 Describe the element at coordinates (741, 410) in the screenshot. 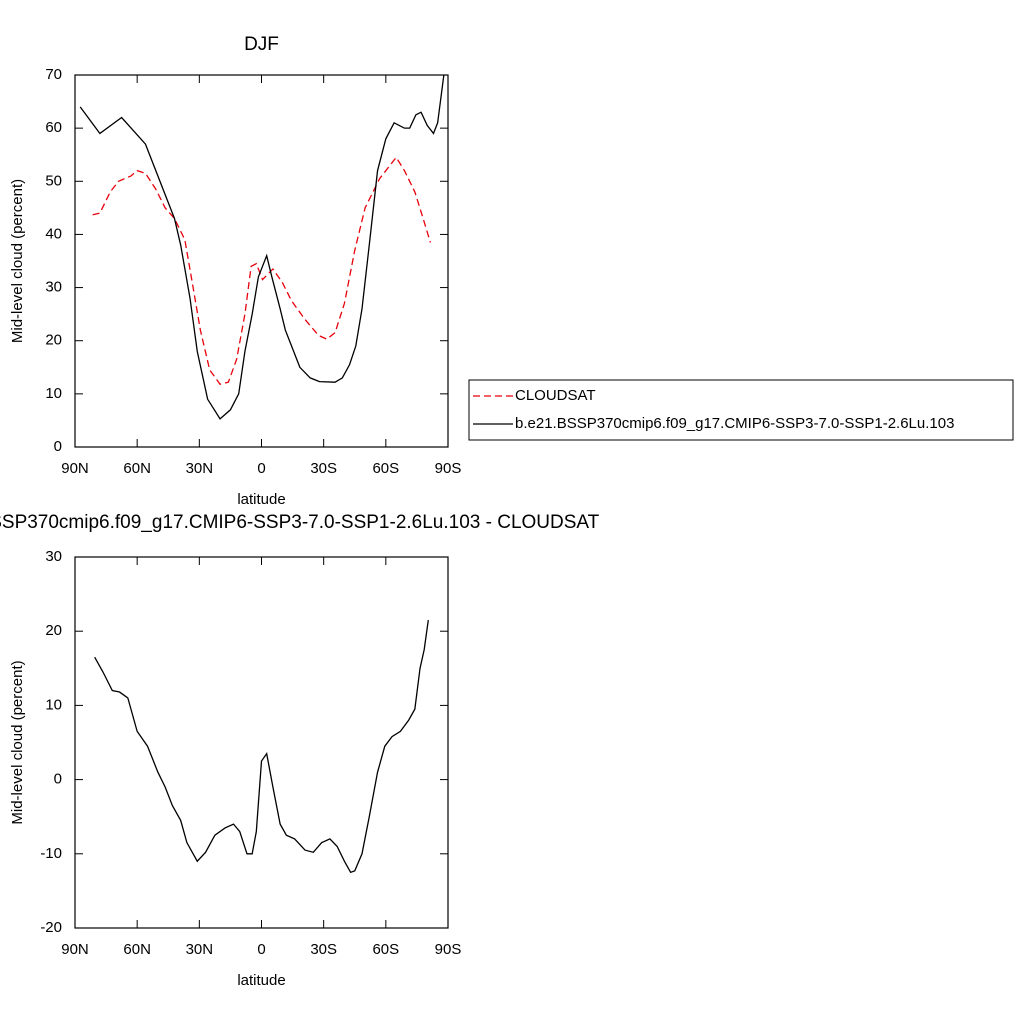

I see `legend-box` at that location.